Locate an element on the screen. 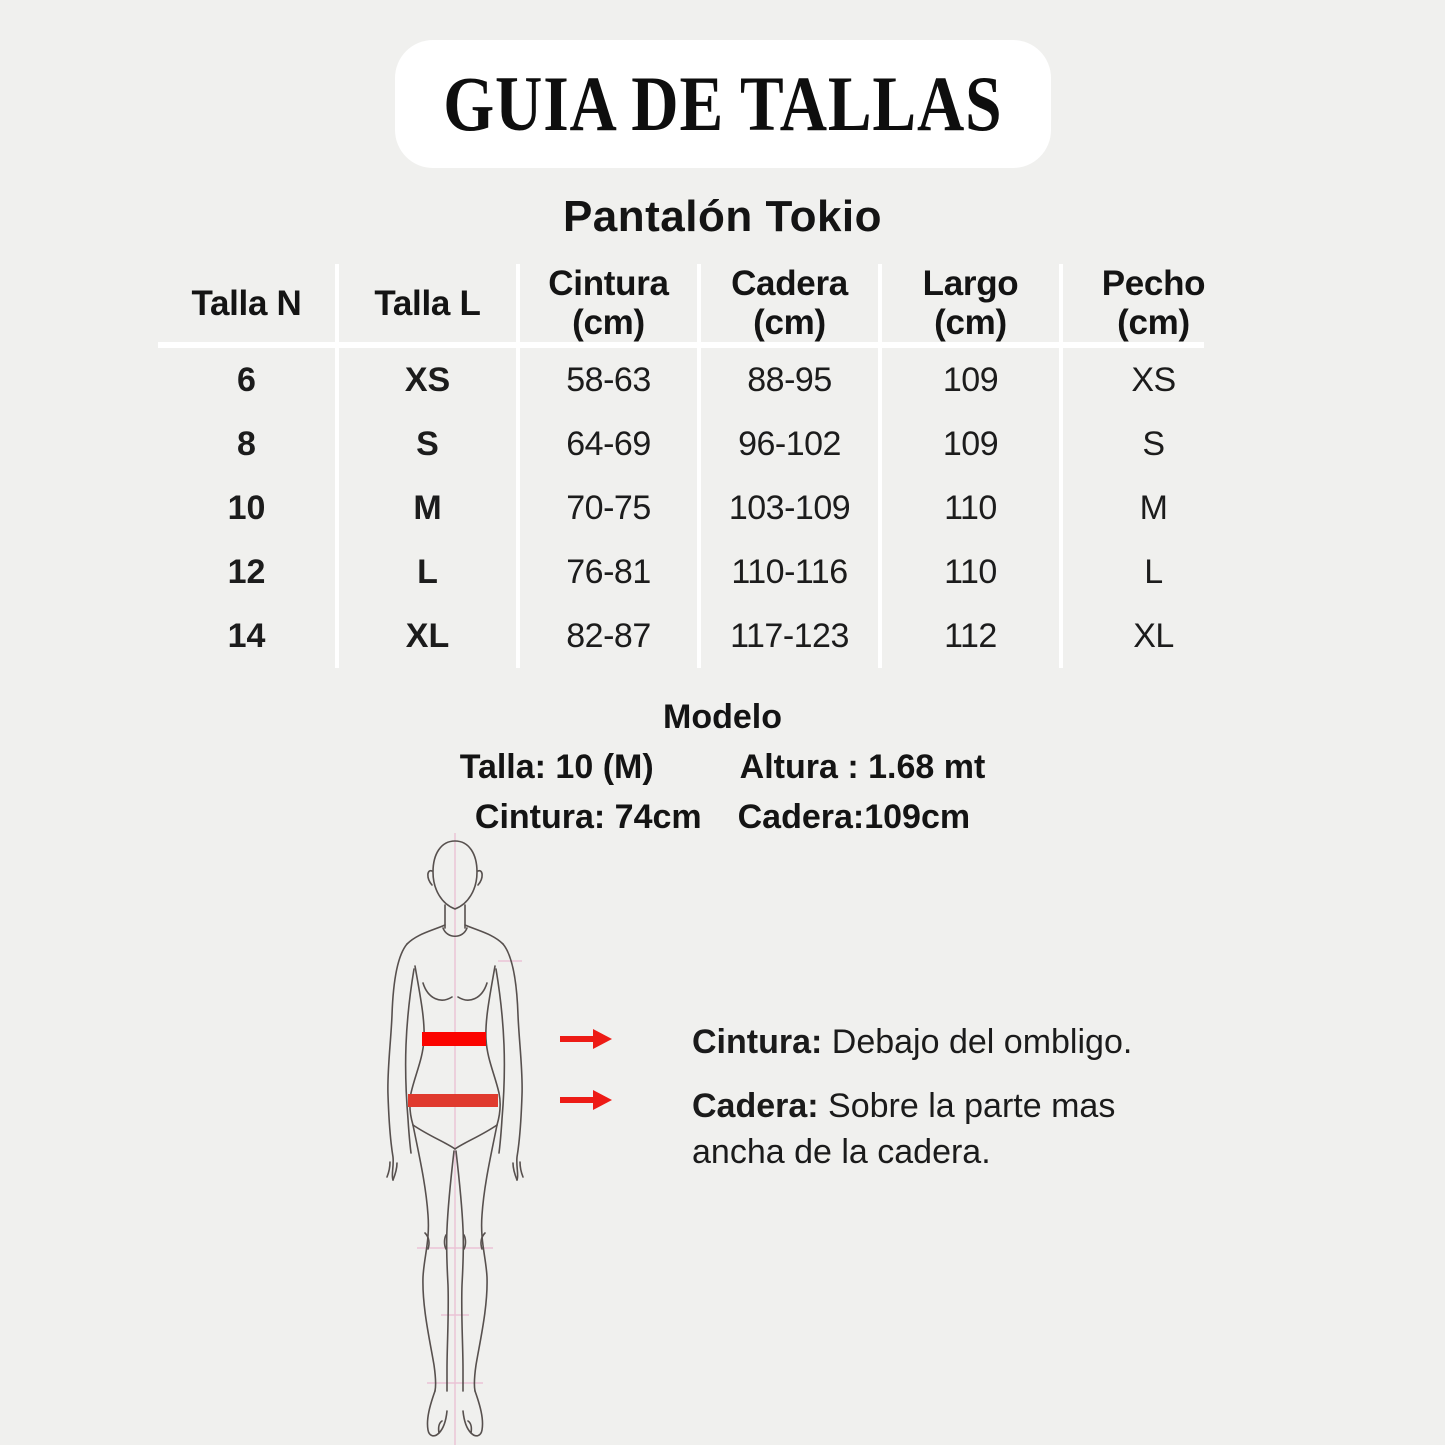 Image resolution: width=1445 pixels, height=1445 pixels. column-header-pecho: Pecho (cm) is located at coordinates (1153, 303).